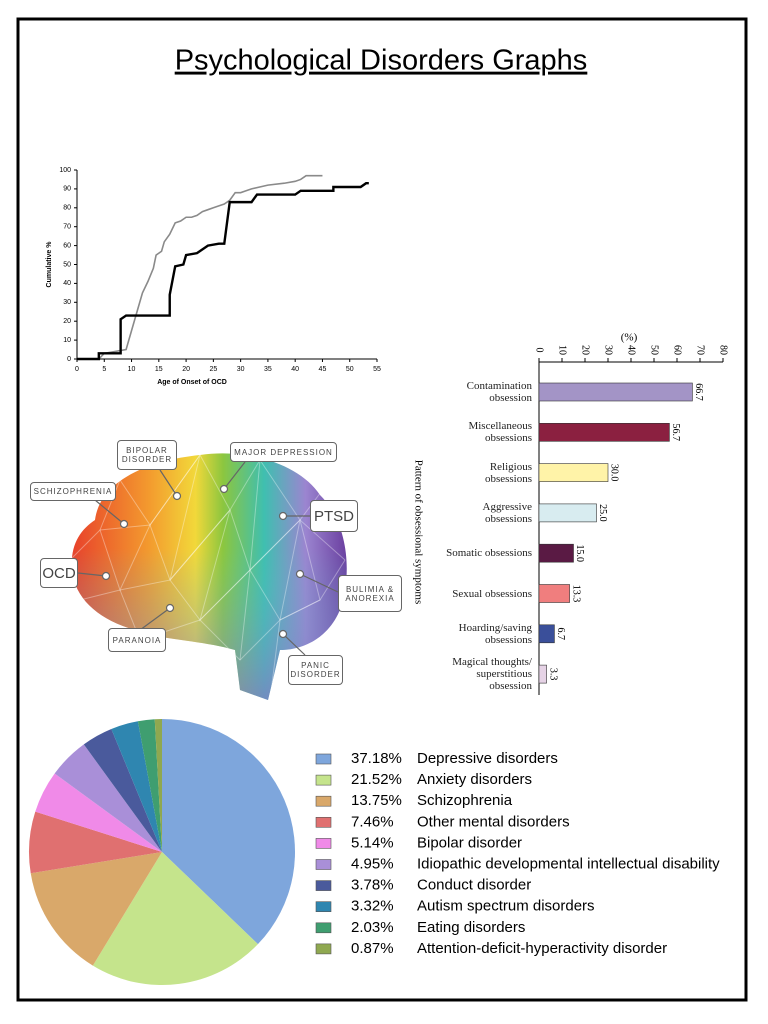 Image resolution: width=768 pixels, height=1024 pixels. Describe the element at coordinates (137, 640) in the screenshot. I see `brain-label: PARANOIA` at that location.